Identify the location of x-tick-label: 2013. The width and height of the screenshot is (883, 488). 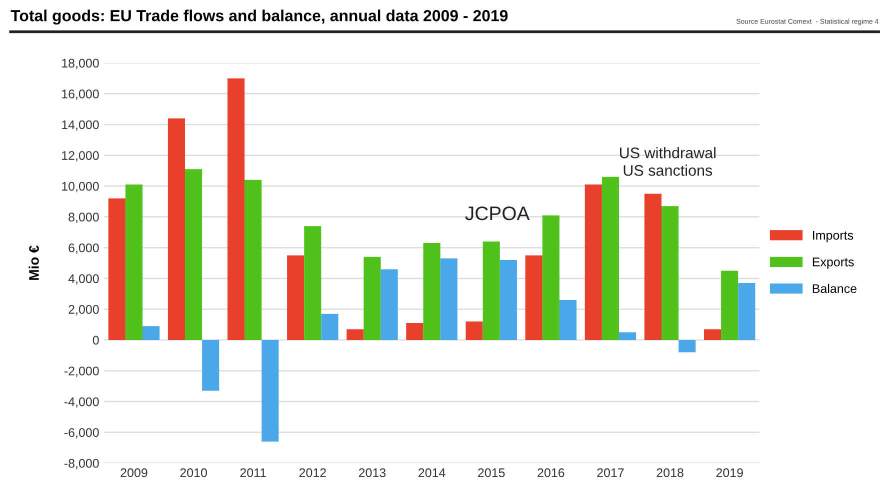
(372, 473).